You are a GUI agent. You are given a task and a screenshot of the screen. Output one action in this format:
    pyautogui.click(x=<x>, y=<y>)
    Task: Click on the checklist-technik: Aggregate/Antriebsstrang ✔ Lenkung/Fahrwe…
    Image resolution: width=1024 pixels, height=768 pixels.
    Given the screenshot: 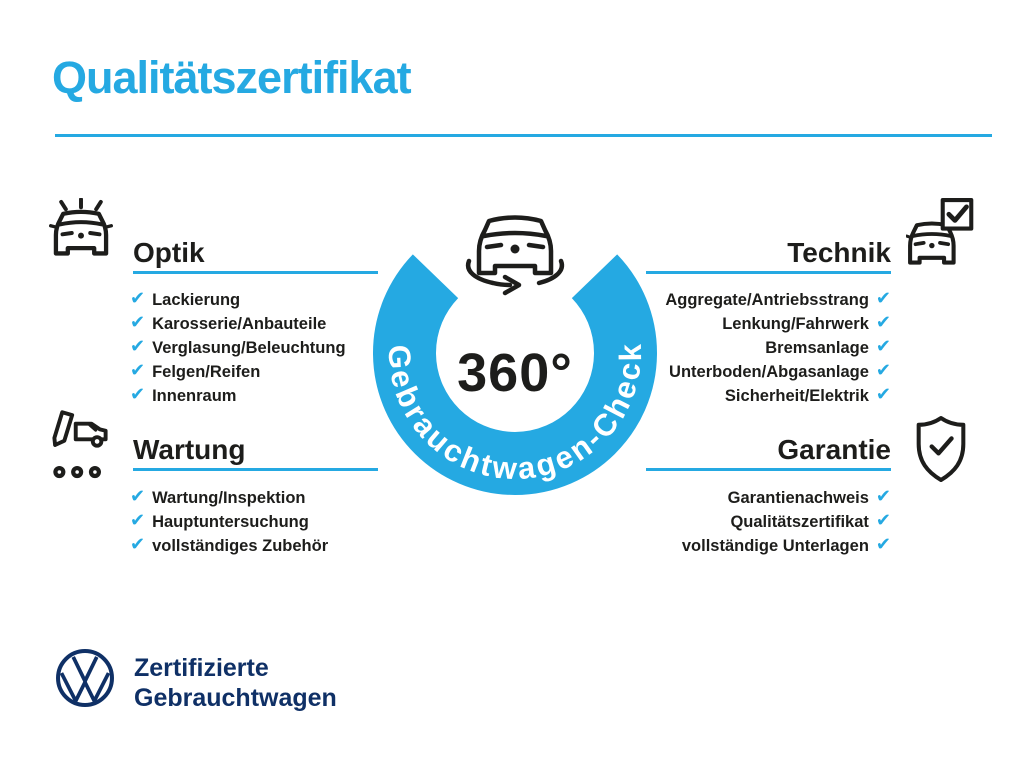 What is the action you would take?
    pyautogui.click(x=778, y=348)
    